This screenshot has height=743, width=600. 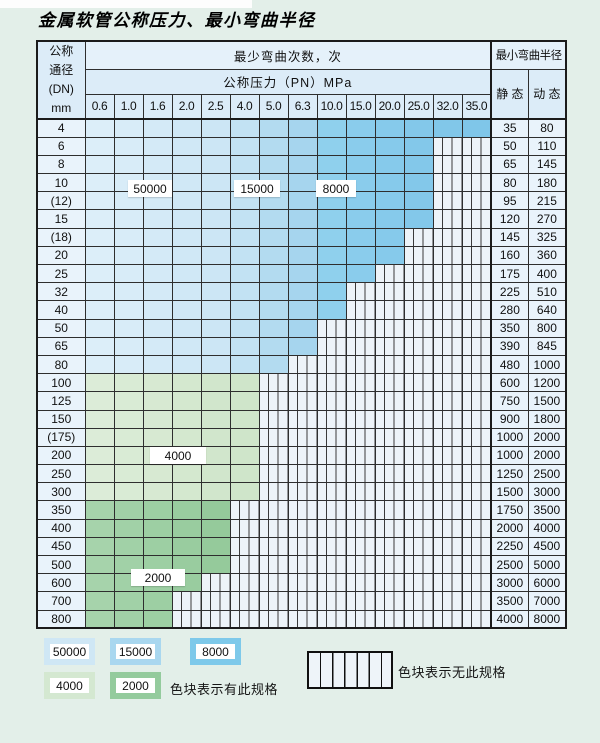 What do you see at coordinates (61, 255) in the screenshot?
I see `dn-value: 20` at bounding box center [61, 255].